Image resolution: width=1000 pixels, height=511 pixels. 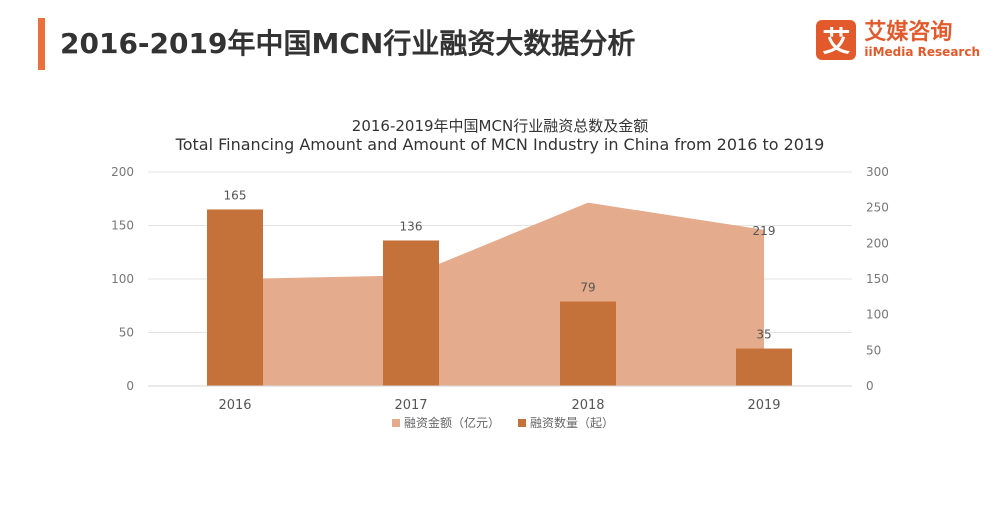 What do you see at coordinates (877, 208) in the screenshot?
I see `y-right-tick-label: 250` at bounding box center [877, 208].